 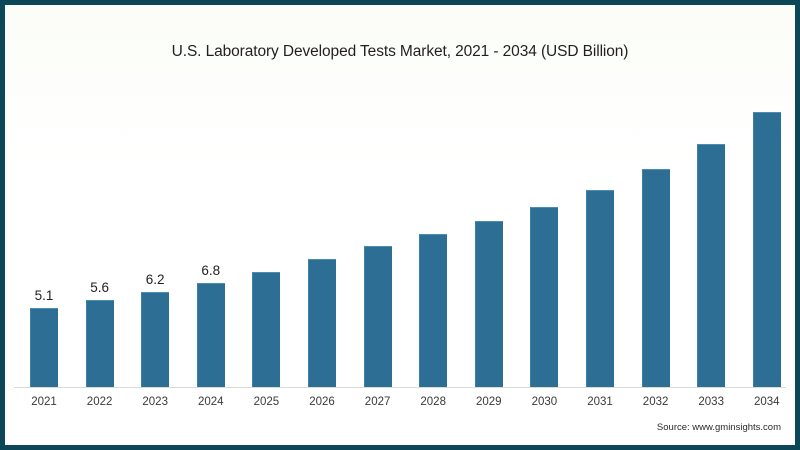 What do you see at coordinates (44, 347) in the screenshot?
I see `bar-rect-2021` at bounding box center [44, 347].